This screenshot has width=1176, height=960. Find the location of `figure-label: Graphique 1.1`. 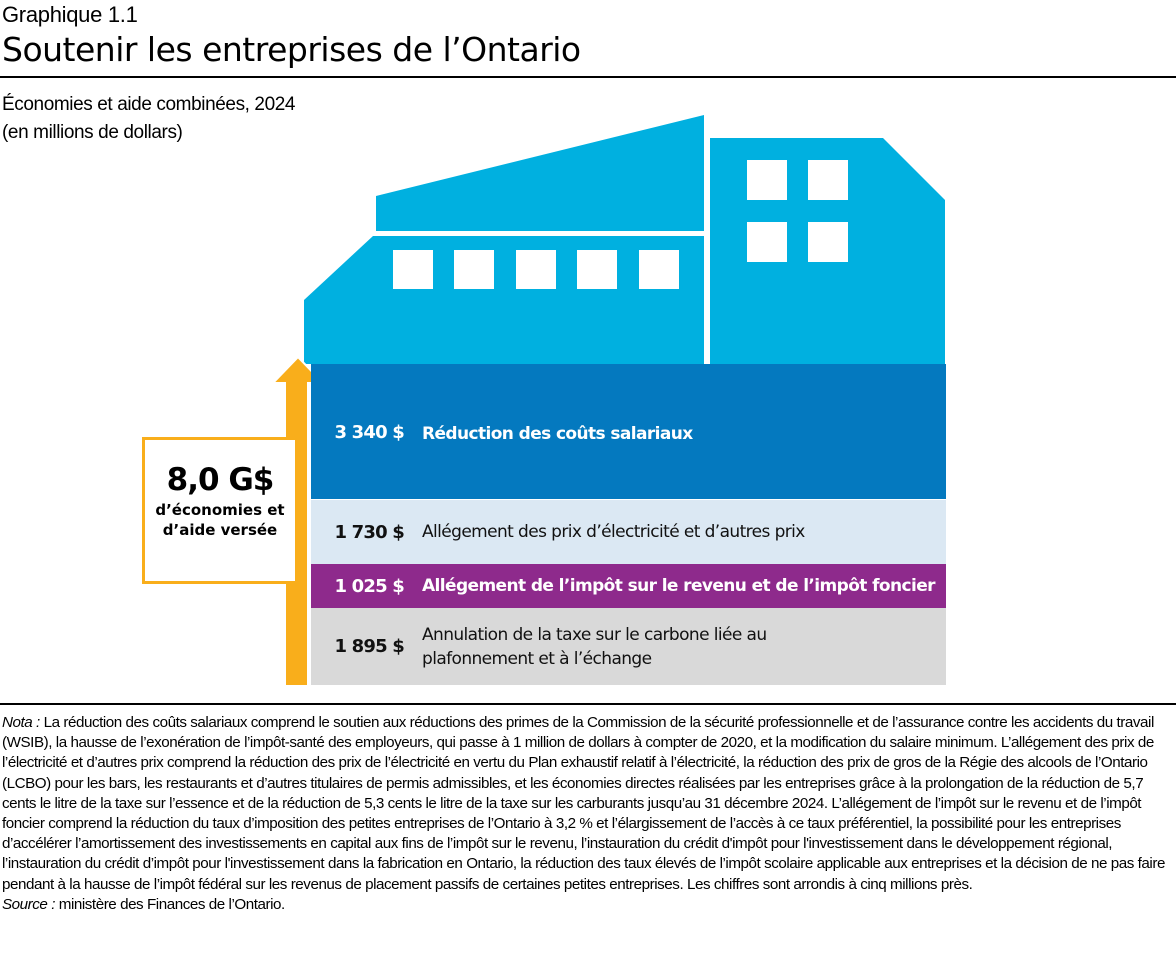

figure-label: Graphique 1.1 is located at coordinates (70, 14).